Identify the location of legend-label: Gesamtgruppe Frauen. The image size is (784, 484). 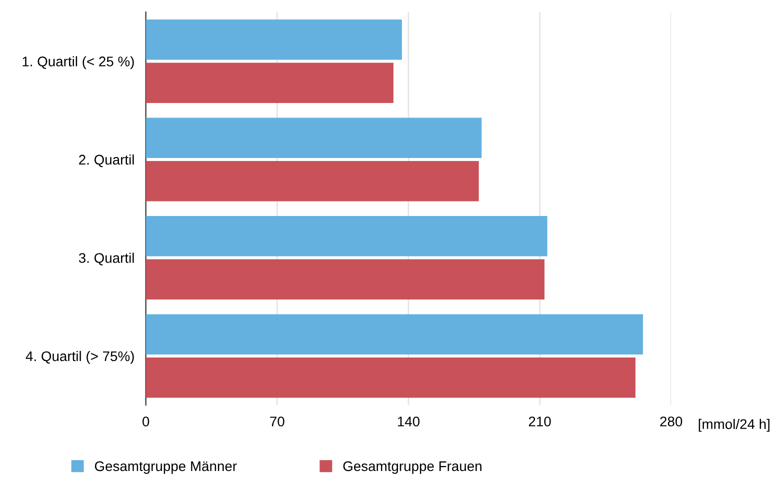
(412, 467).